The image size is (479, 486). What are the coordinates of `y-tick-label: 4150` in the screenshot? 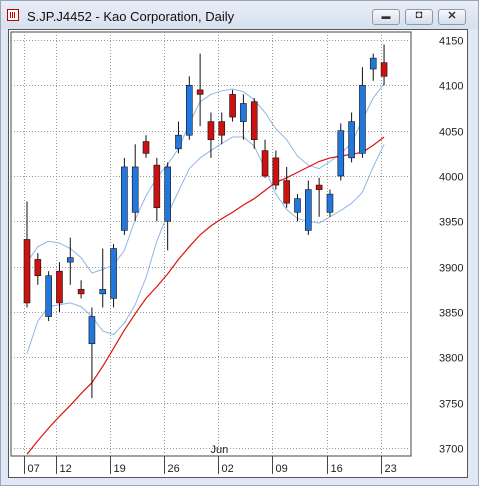 It's located at (451, 42).